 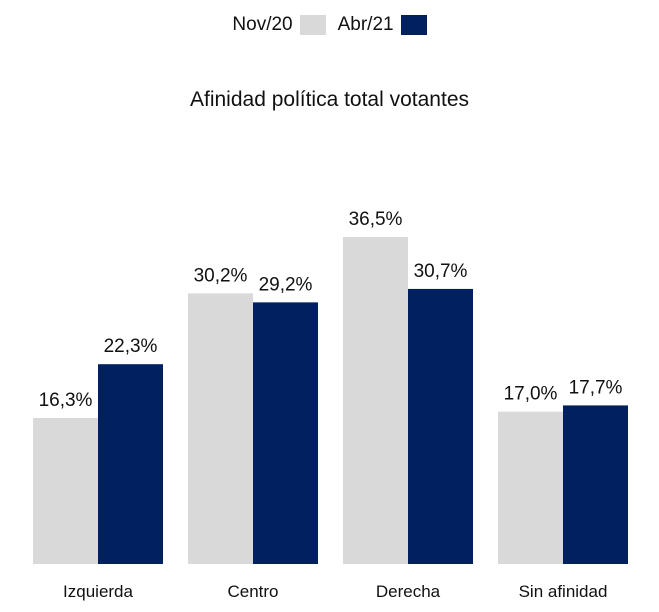 What do you see at coordinates (329, 99) in the screenshot?
I see `chart-title: Afinidad política total votantes` at bounding box center [329, 99].